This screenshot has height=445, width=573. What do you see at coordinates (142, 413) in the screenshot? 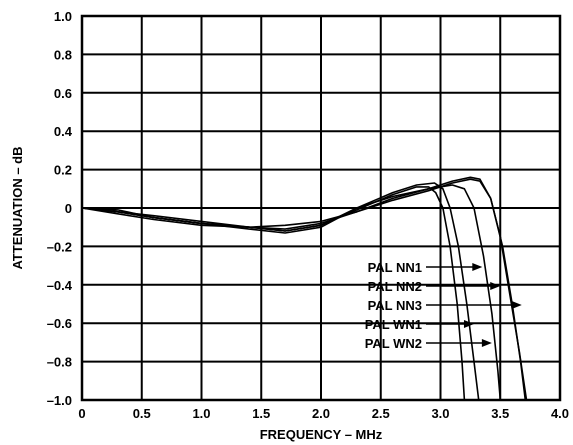
I see `x-tick-label: 0.5` at bounding box center [142, 413].